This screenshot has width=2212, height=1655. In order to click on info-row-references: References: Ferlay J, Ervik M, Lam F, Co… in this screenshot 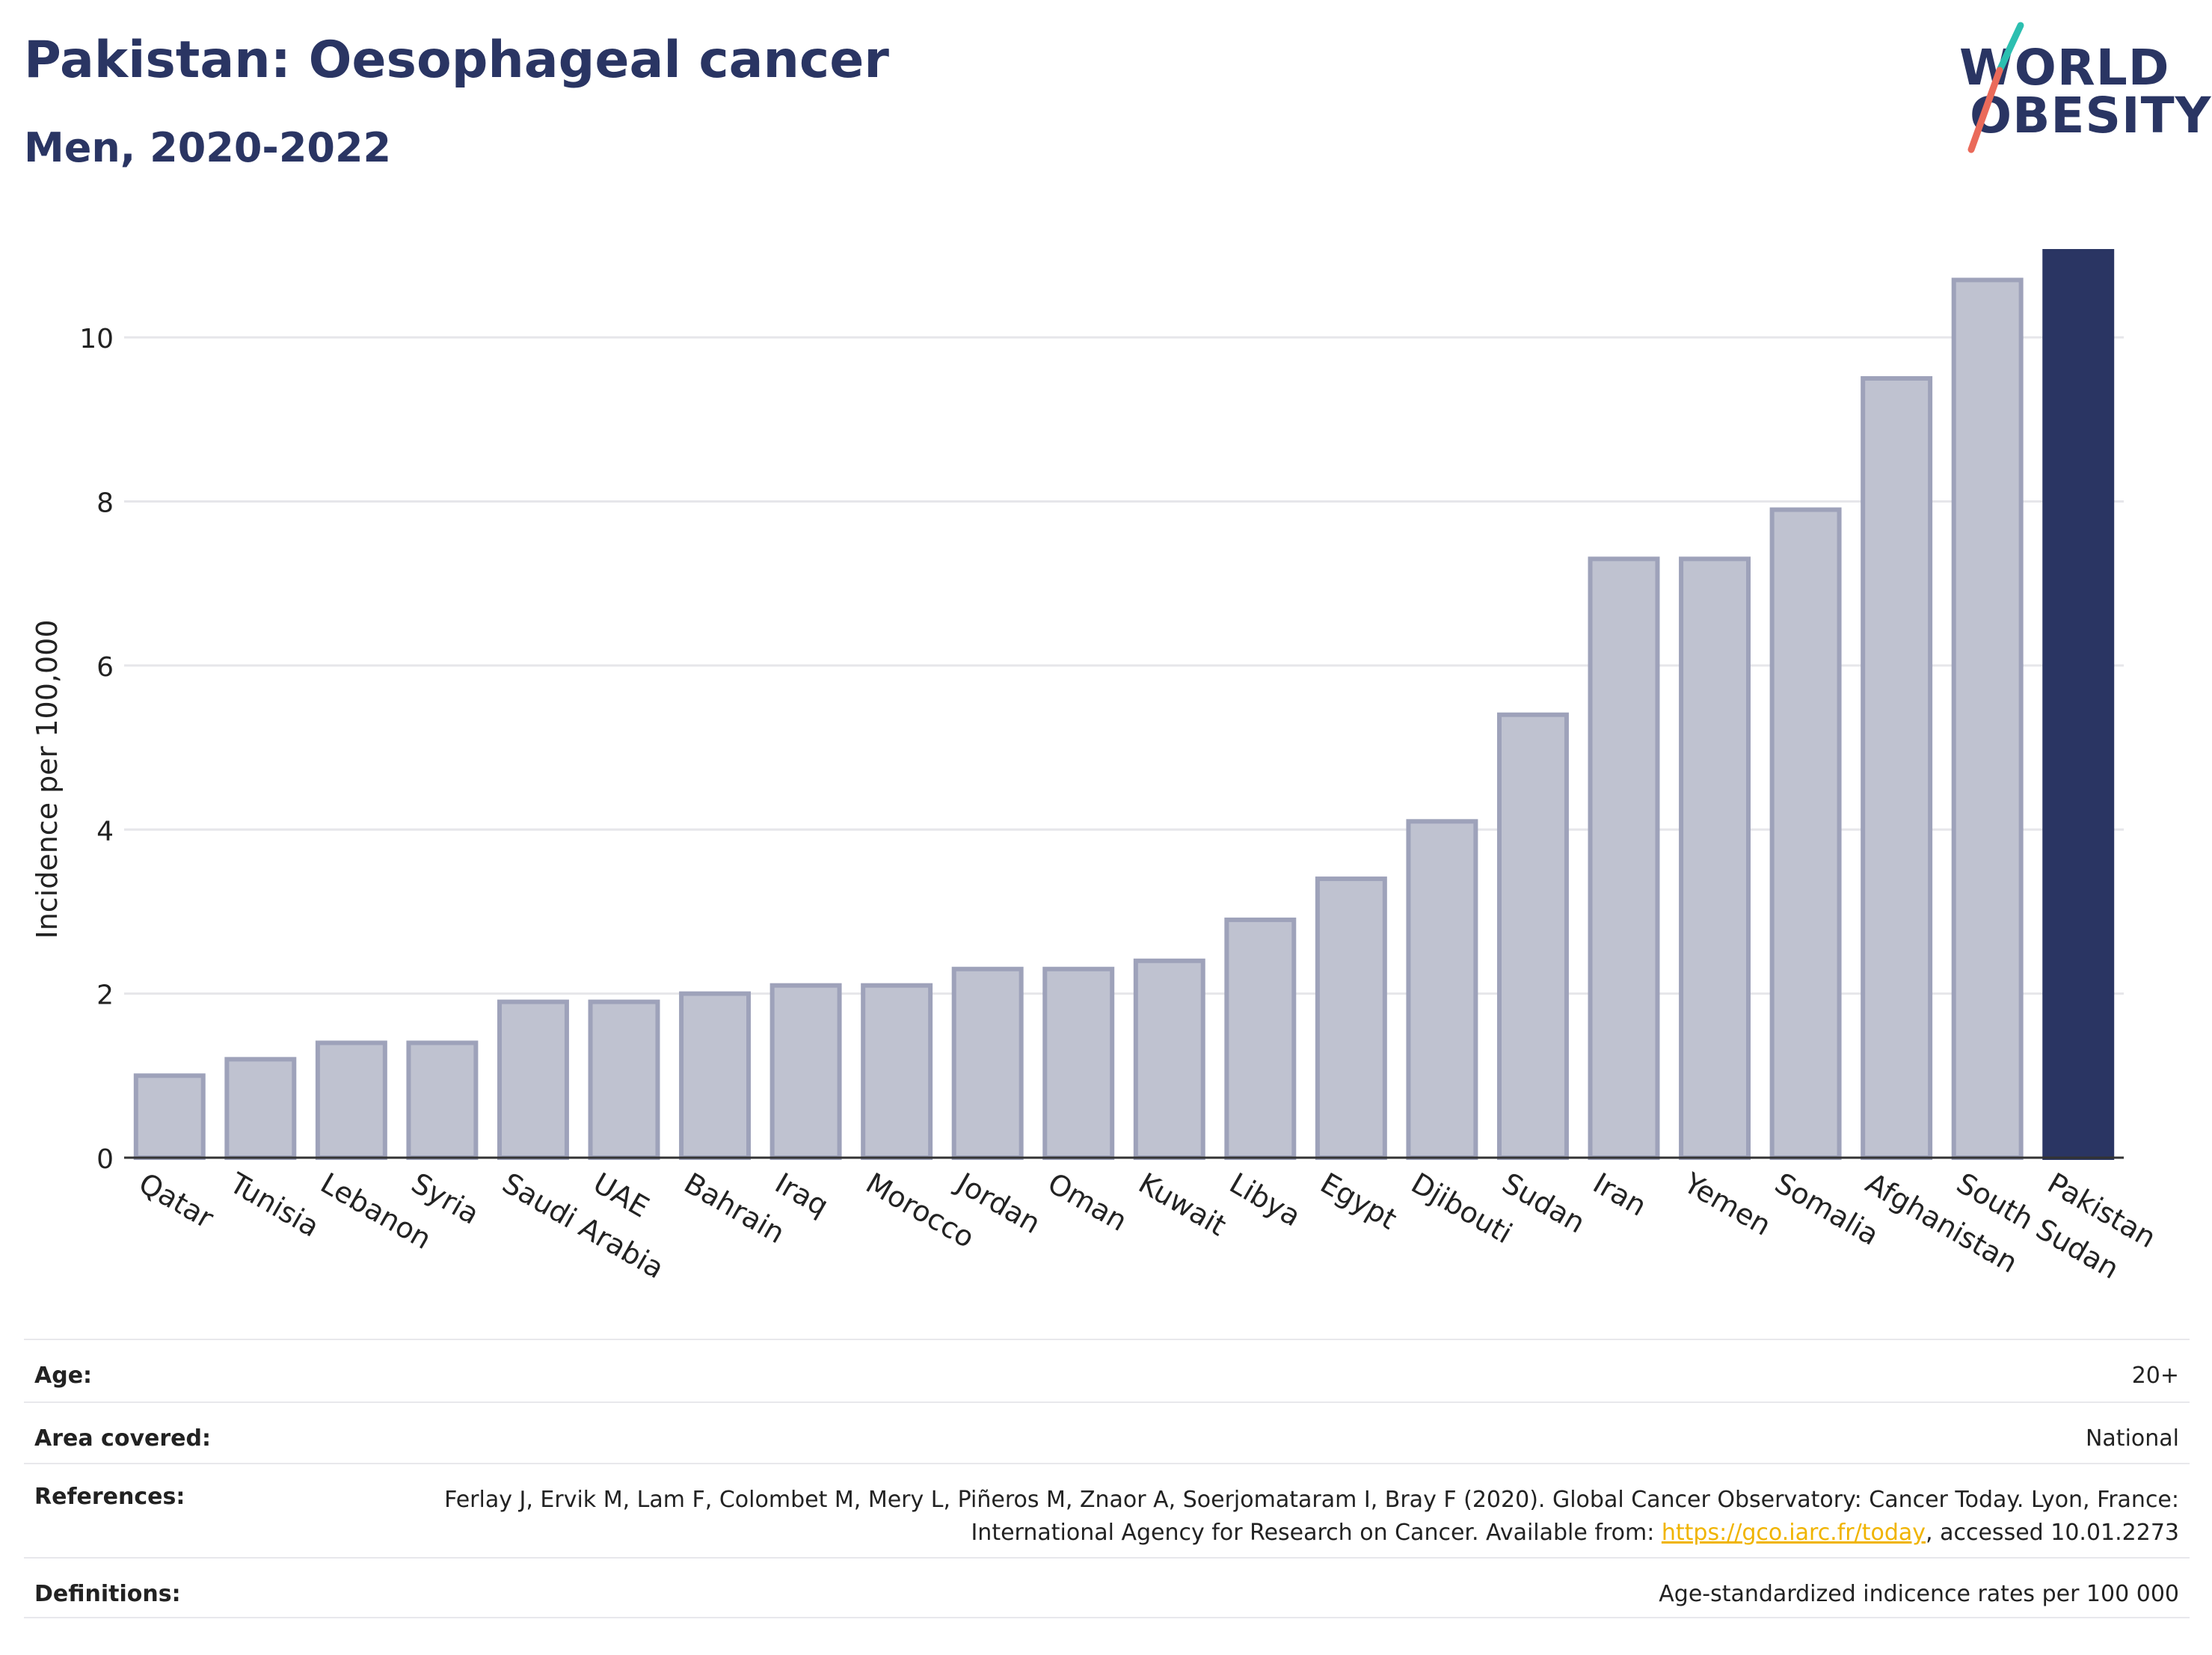, I will do `click(1107, 1510)`.